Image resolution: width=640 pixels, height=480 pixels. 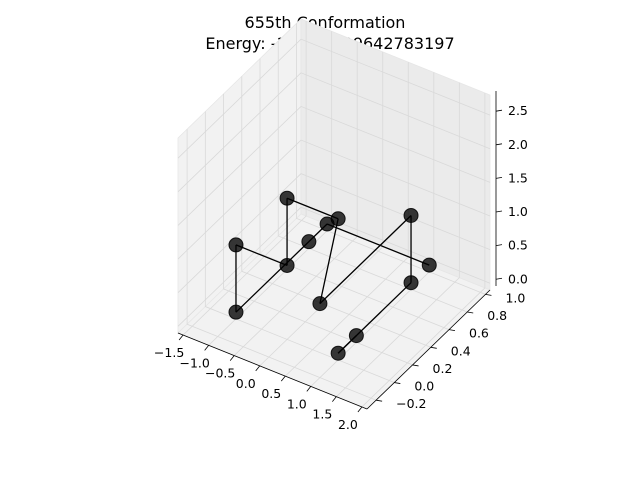 What do you see at coordinates (169, 352) in the screenshot?
I see `x-tick-label: −1.5` at bounding box center [169, 352].